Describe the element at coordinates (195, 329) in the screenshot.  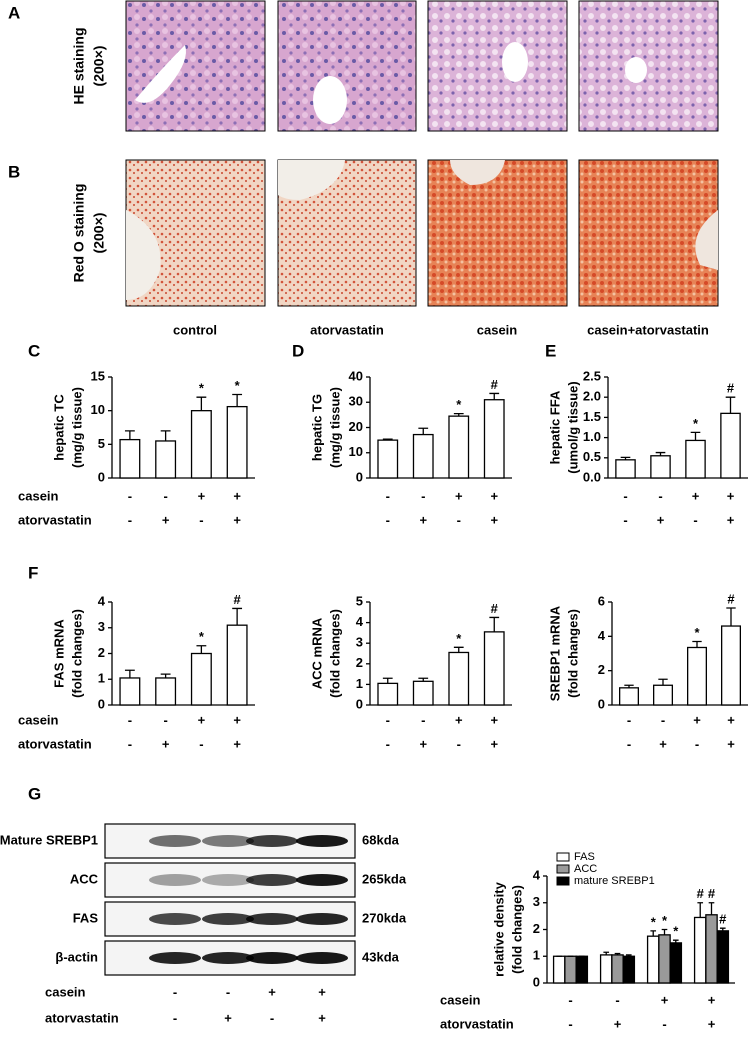
I see `group-label: control` at that location.